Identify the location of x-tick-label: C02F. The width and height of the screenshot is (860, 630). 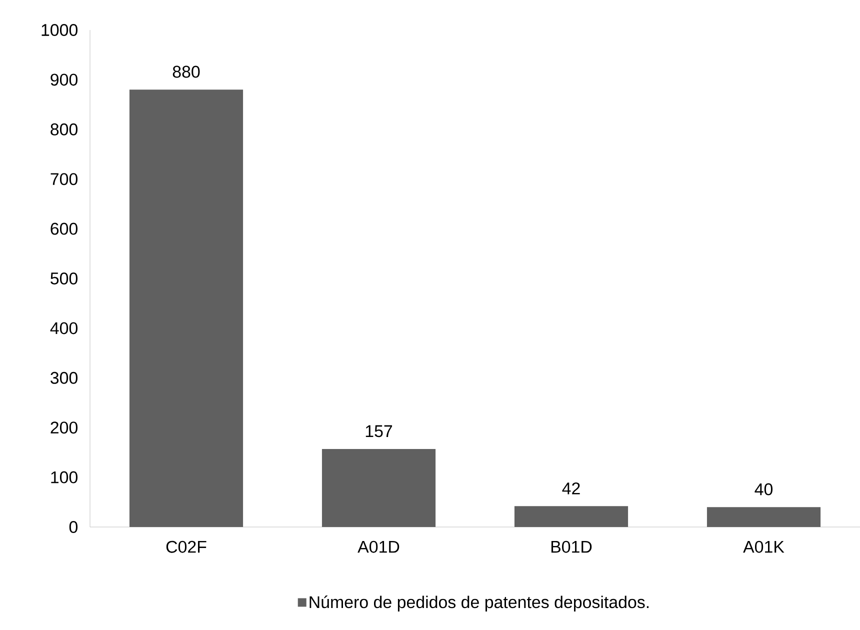
(186, 546).